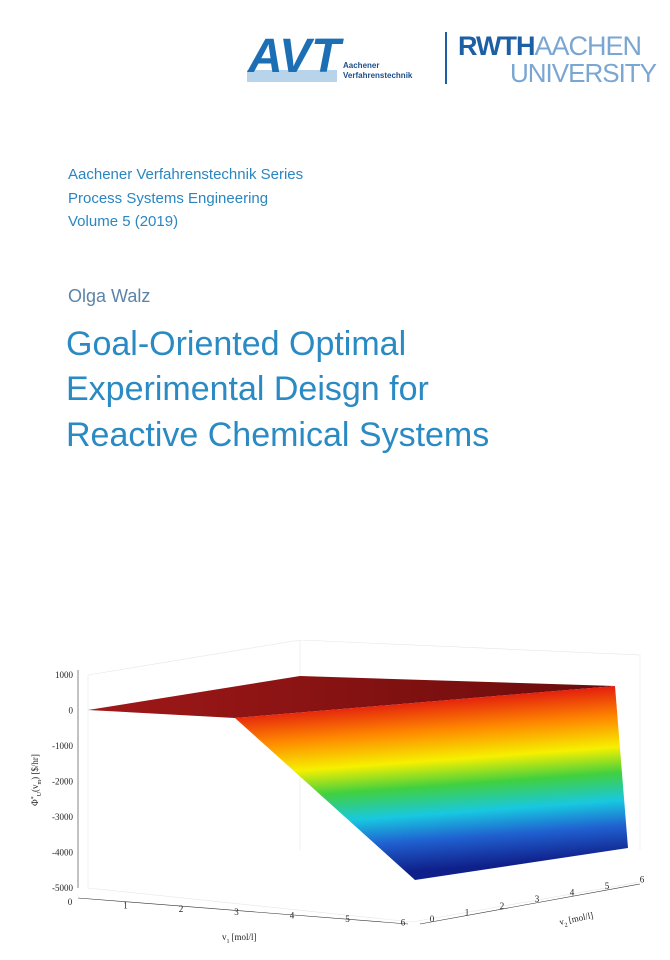 The width and height of the screenshot is (670, 960). I want to click on y-label: v2[mol/l], so click(576, 920).